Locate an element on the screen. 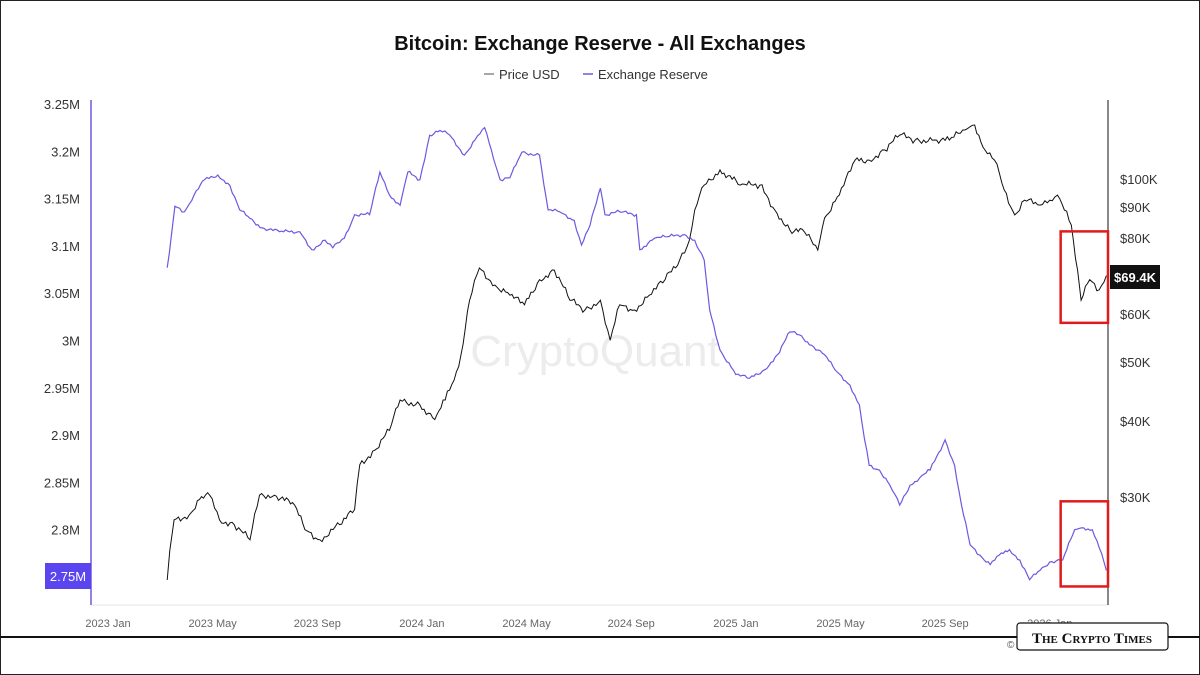  logo-box is located at coordinates (1092, 636).